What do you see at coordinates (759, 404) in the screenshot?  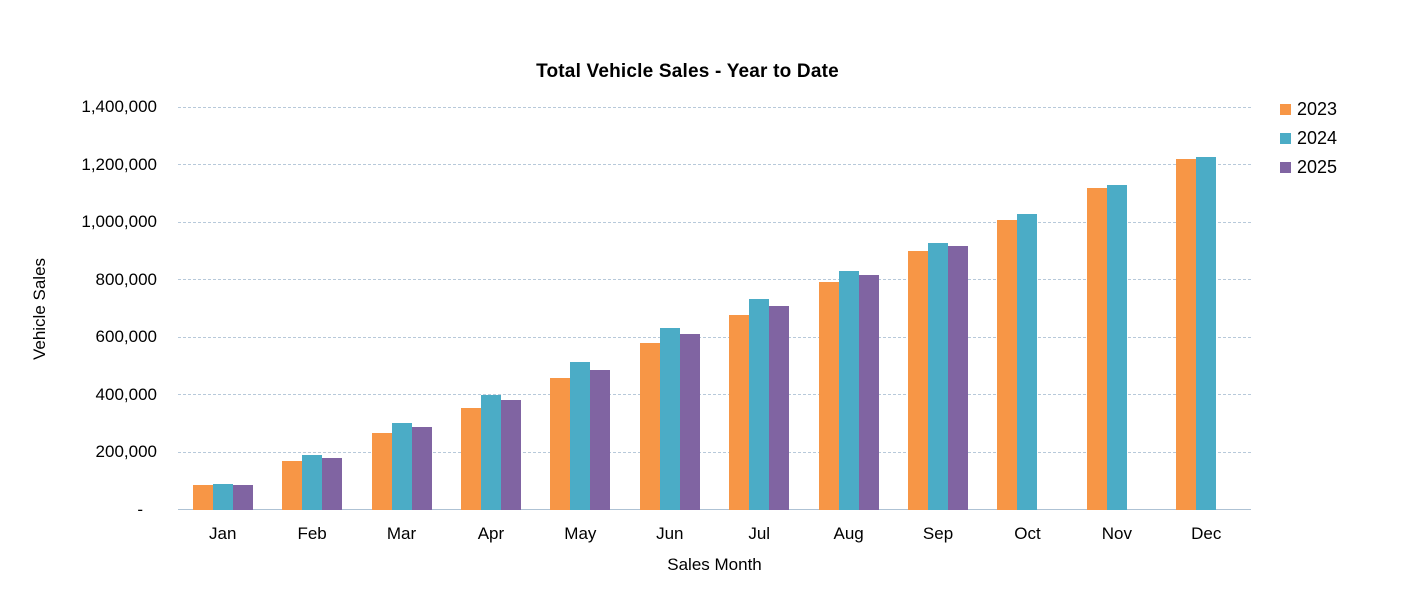 I see `bar-2024-Jul` at bounding box center [759, 404].